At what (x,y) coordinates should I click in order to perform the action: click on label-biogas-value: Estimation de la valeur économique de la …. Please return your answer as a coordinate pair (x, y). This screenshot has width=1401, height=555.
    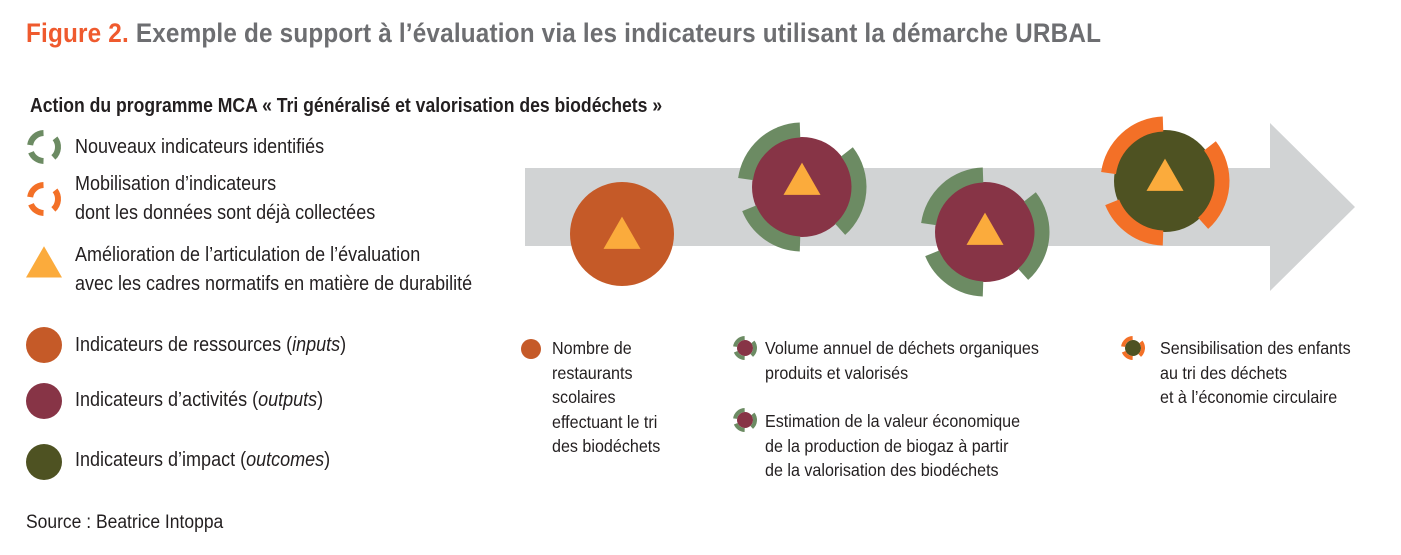
    Looking at the image, I should click on (893, 445).